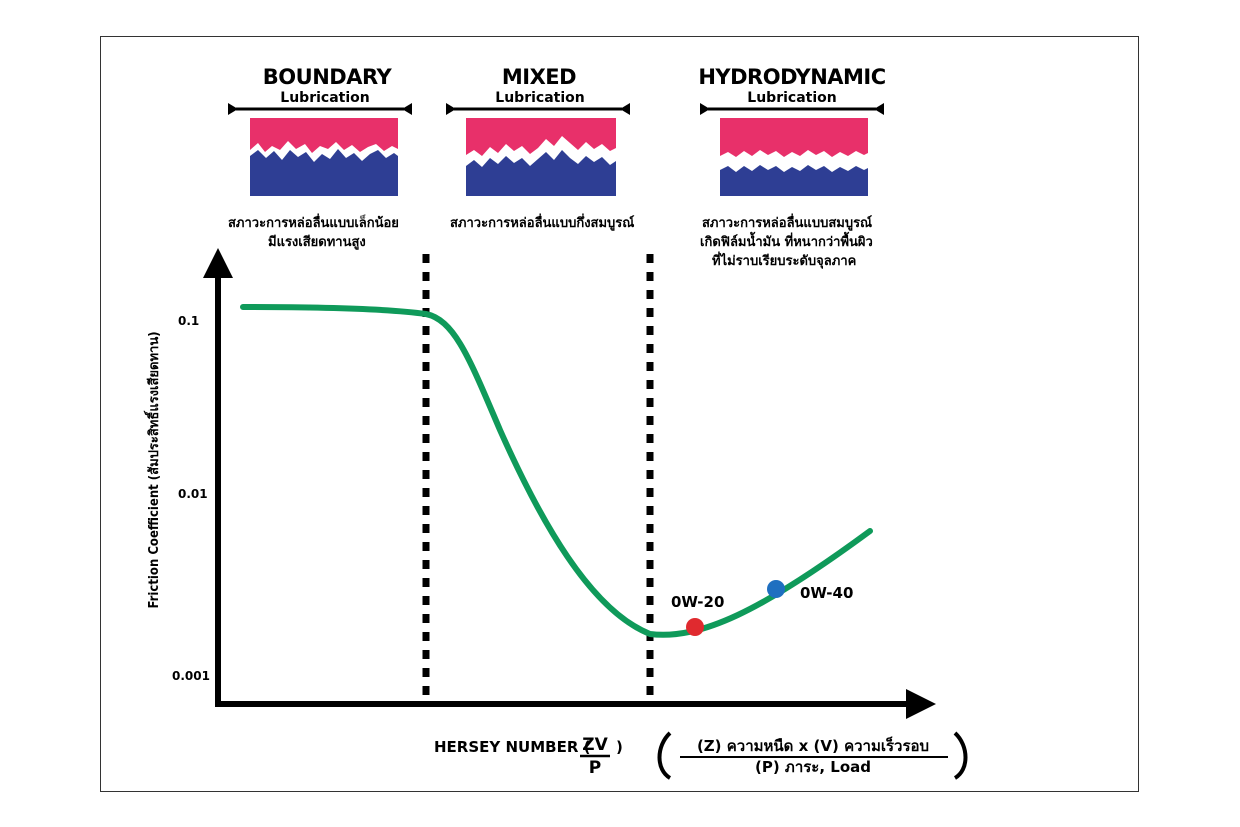 This screenshot has height=827, width=1240. I want to click on y-axis-arrow-icon, so click(218, 263).